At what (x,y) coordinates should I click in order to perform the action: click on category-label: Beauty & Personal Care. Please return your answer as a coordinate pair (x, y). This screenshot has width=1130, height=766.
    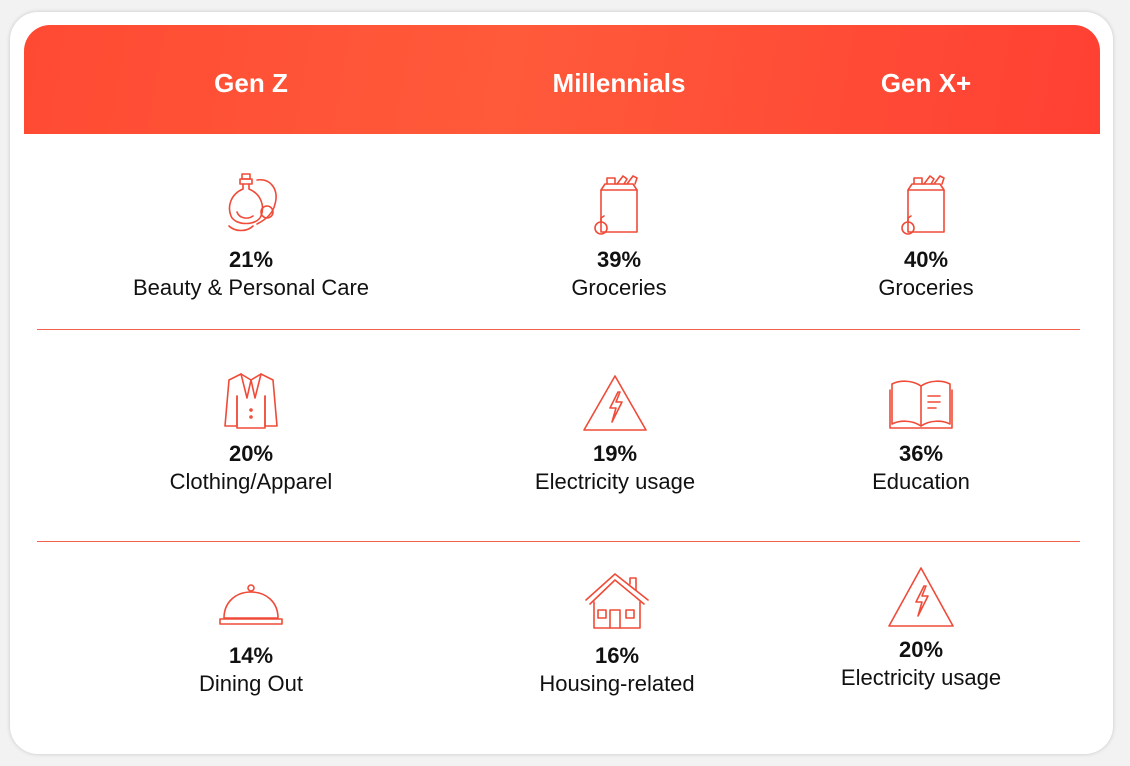
    Looking at the image, I should click on (251, 287).